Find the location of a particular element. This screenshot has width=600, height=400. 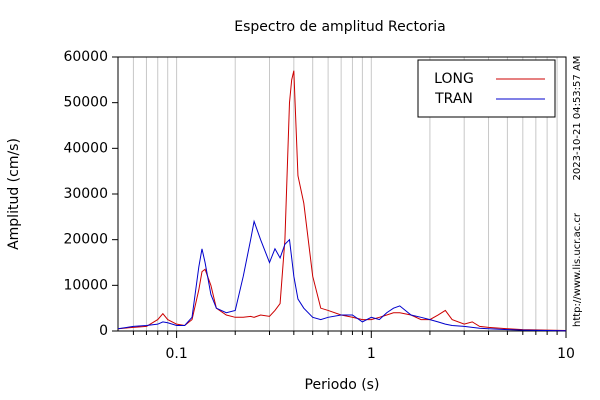

y-tick-label: 50000 is located at coordinates (85, 103).